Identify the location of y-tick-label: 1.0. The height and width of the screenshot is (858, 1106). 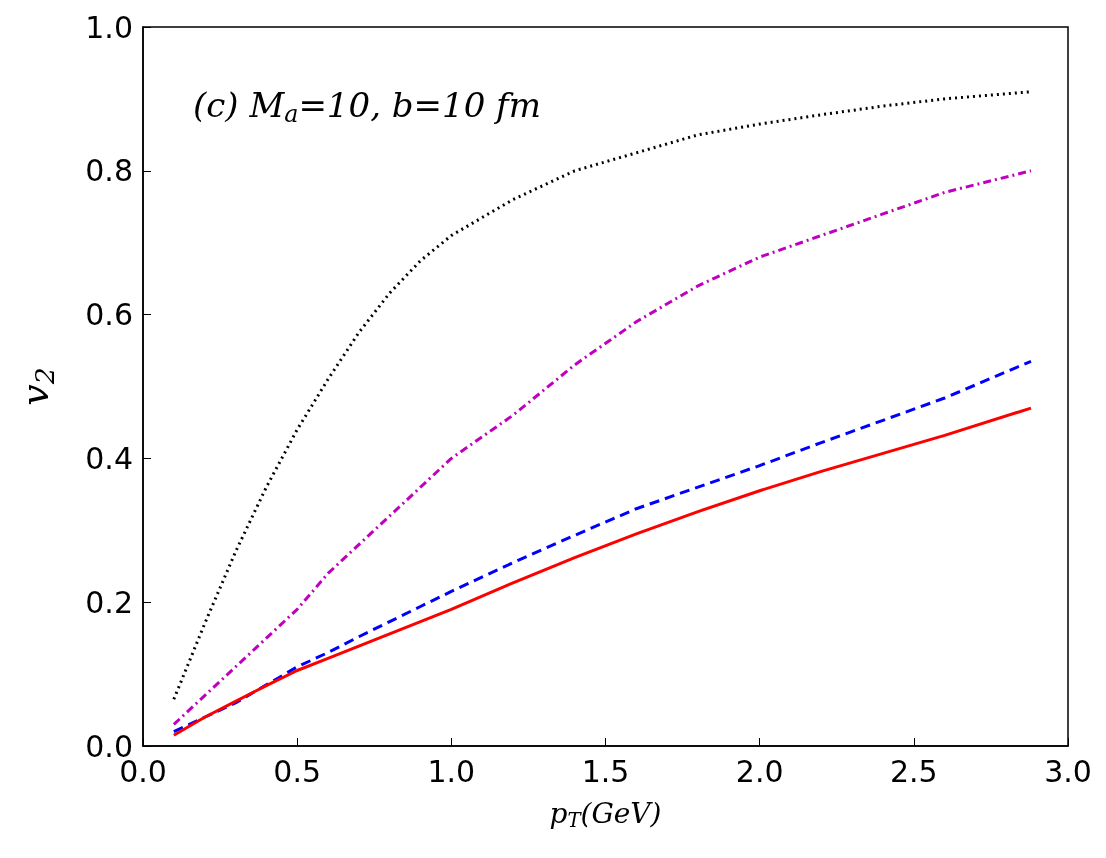
(109, 27).